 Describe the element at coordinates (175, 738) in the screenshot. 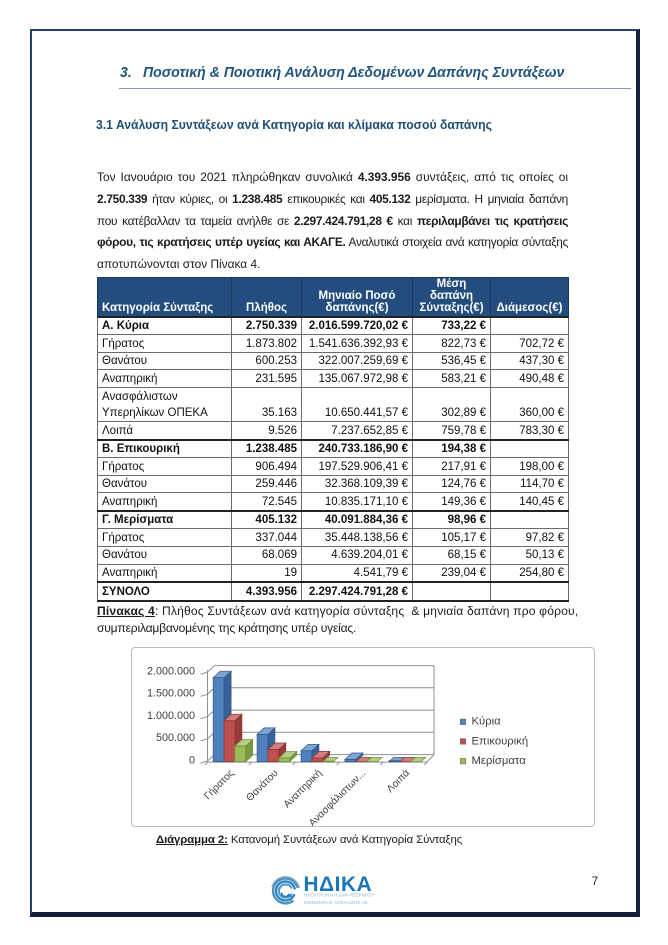

I see `svg-text: 500.000` at that location.